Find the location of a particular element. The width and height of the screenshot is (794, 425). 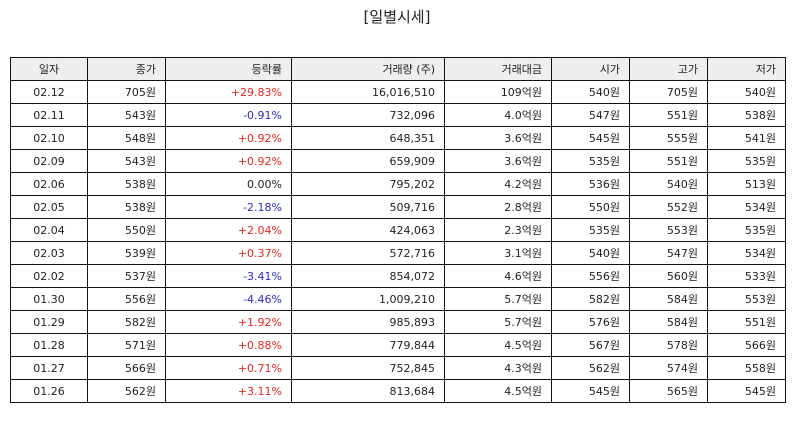

cell-low: 541원 is located at coordinates (746, 138).